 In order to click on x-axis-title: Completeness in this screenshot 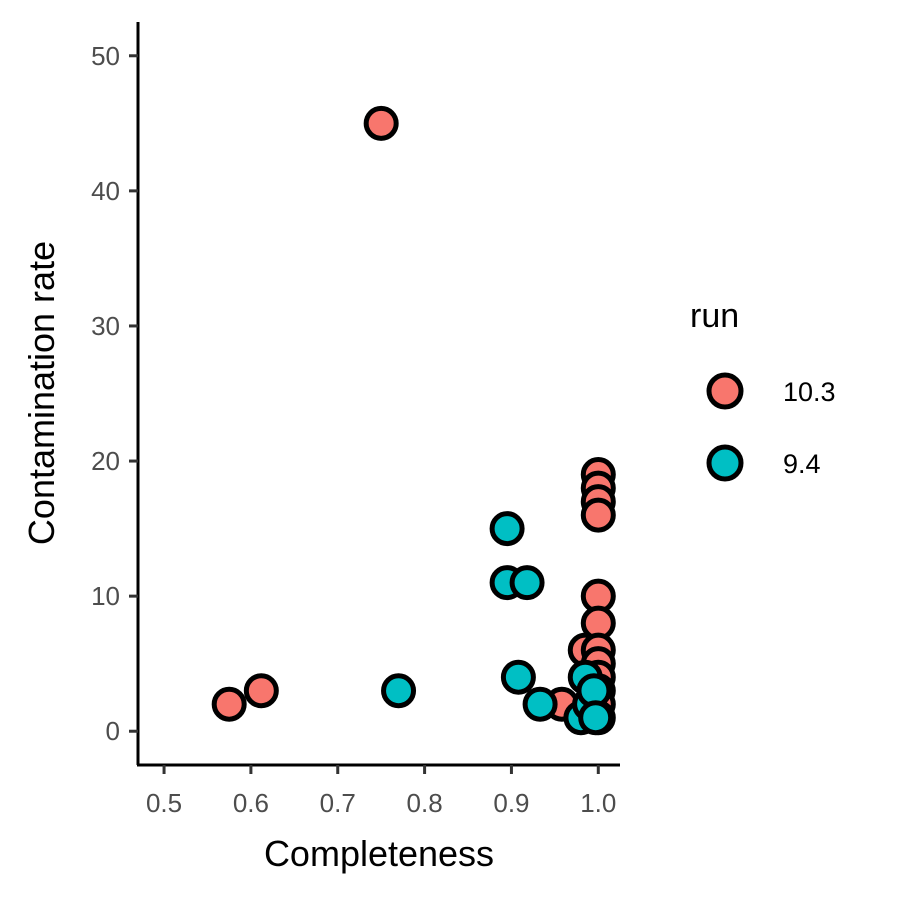, I will do `click(379, 853)`.